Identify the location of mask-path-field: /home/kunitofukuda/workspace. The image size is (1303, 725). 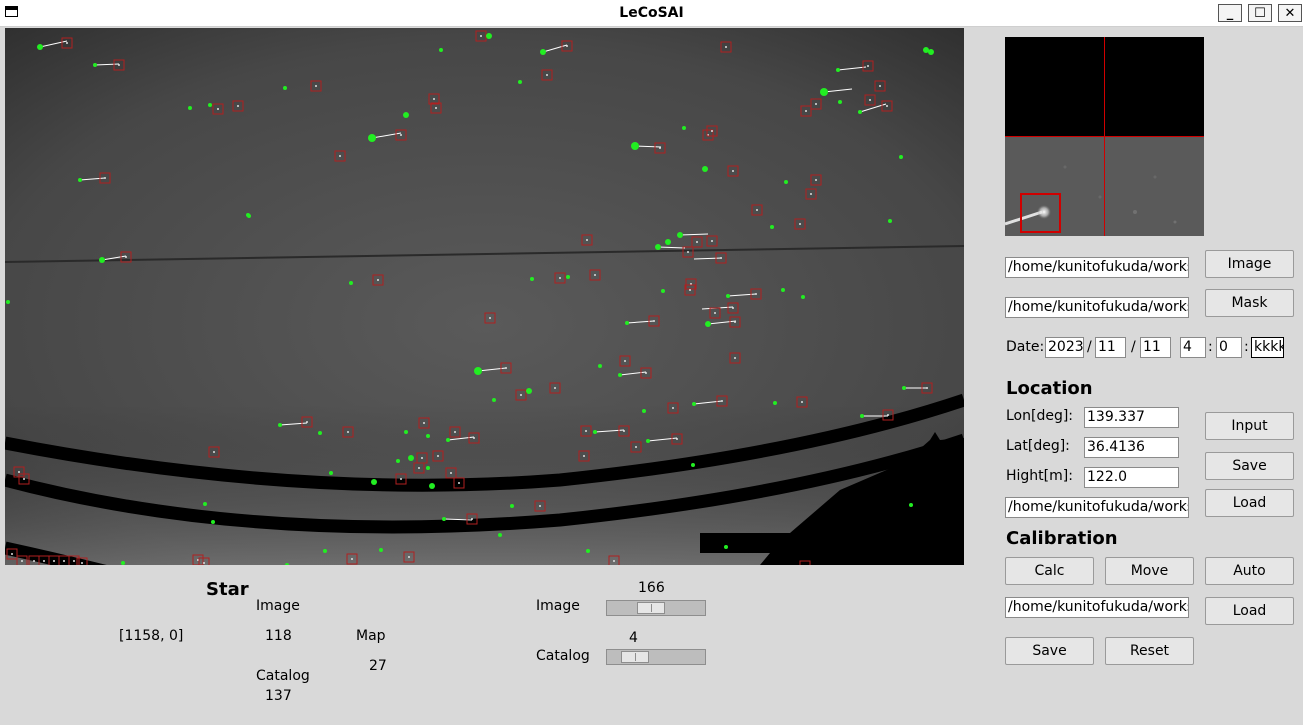
(1097, 307).